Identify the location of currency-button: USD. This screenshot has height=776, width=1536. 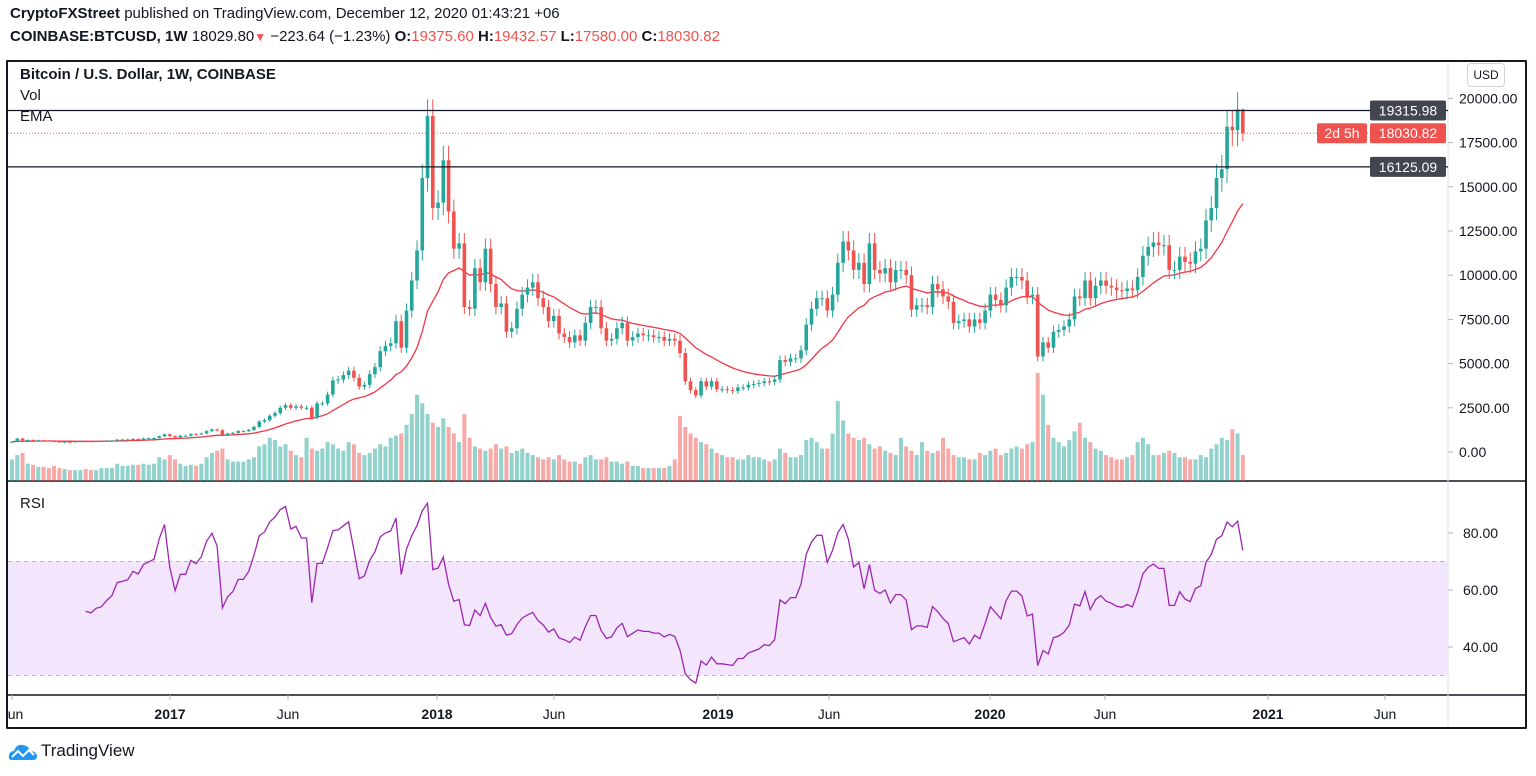
(1486, 75).